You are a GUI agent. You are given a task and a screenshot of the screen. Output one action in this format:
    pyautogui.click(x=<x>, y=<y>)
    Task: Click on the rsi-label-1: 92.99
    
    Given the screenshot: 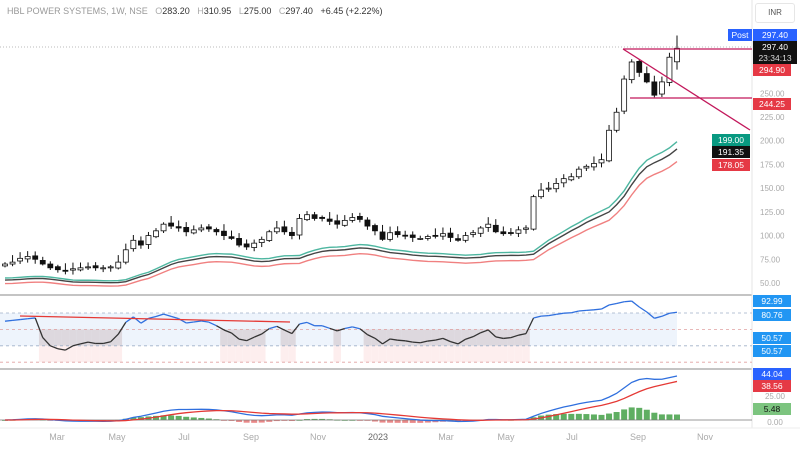 What is the action you would take?
    pyautogui.click(x=772, y=301)
    